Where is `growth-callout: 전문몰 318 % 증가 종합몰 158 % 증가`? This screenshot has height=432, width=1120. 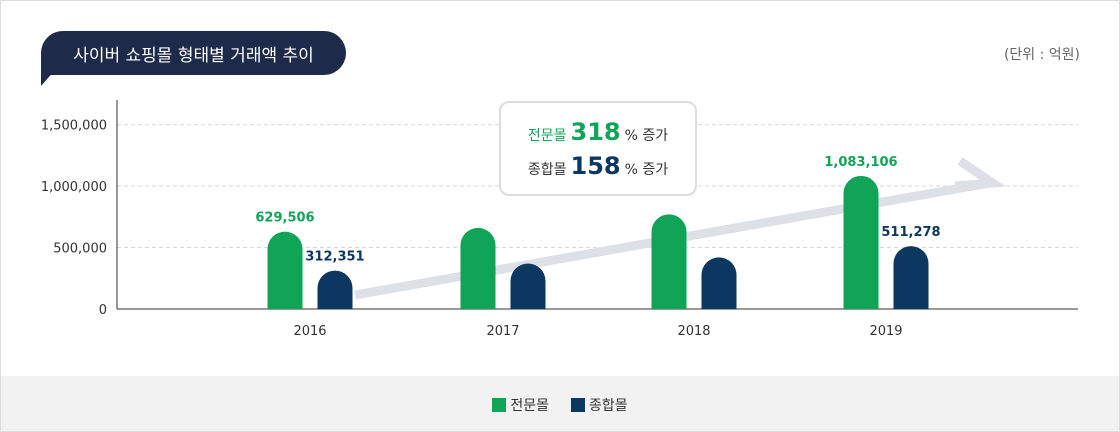 growth-callout: 전문몰 318 % 증가 종합몰 158 % 증가 is located at coordinates (598, 148).